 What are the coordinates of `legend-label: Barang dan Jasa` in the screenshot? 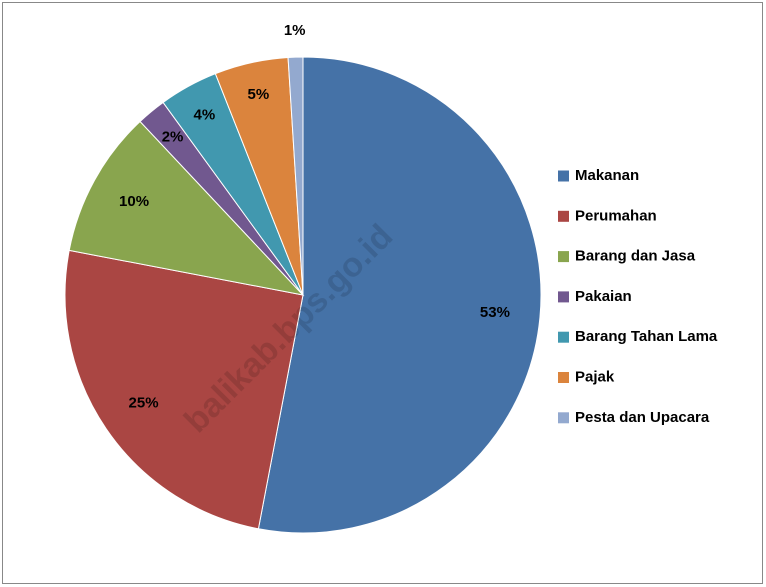 It's located at (635, 256).